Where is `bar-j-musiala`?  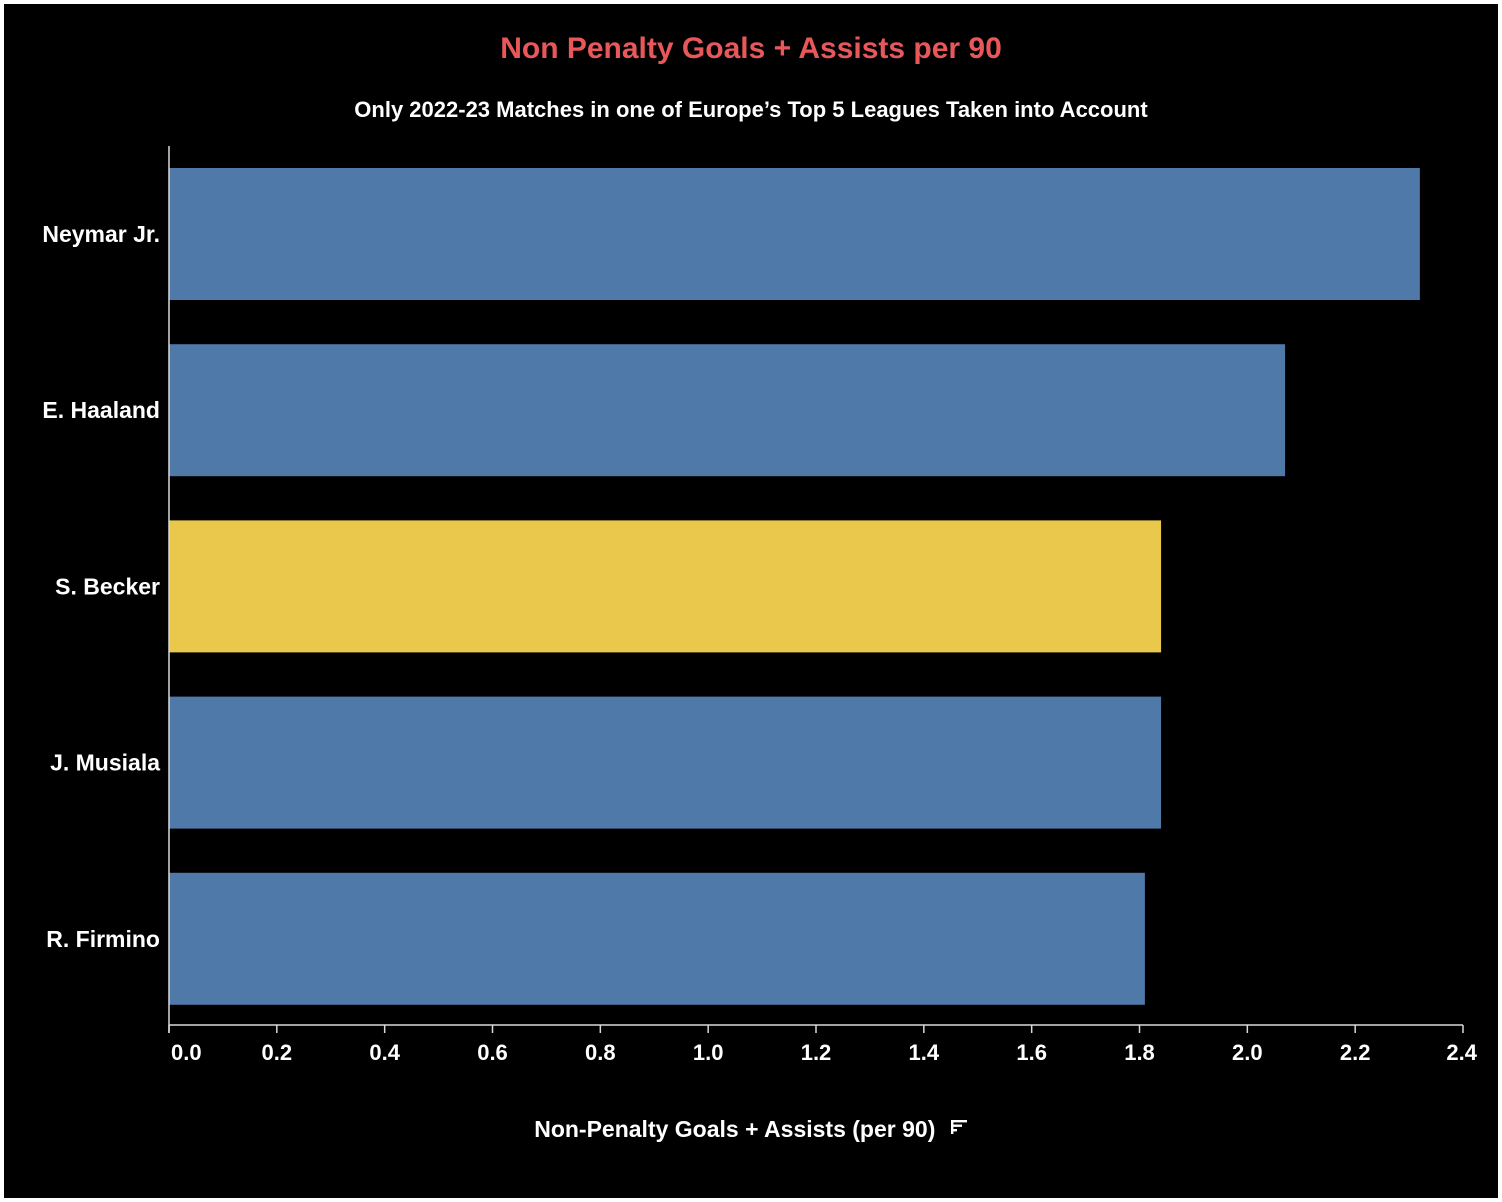
bar-j-musiala is located at coordinates (665, 762).